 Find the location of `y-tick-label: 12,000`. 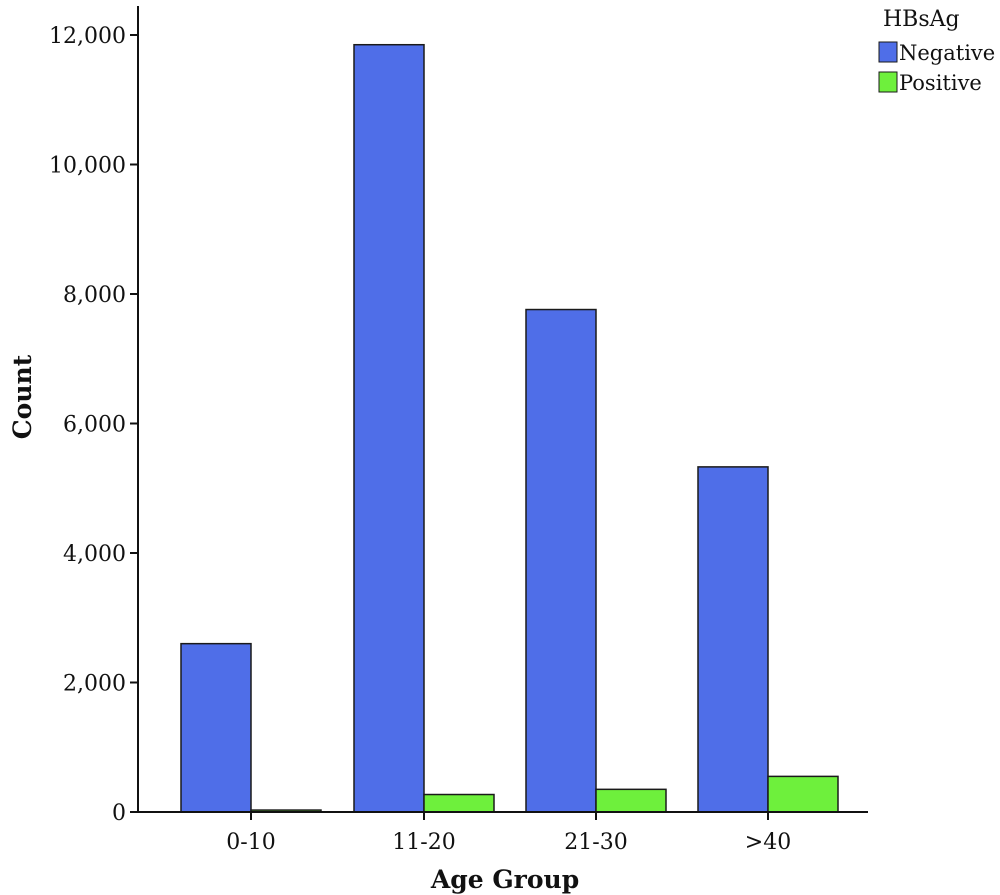

y-tick-label: 12,000 is located at coordinates (87, 36).